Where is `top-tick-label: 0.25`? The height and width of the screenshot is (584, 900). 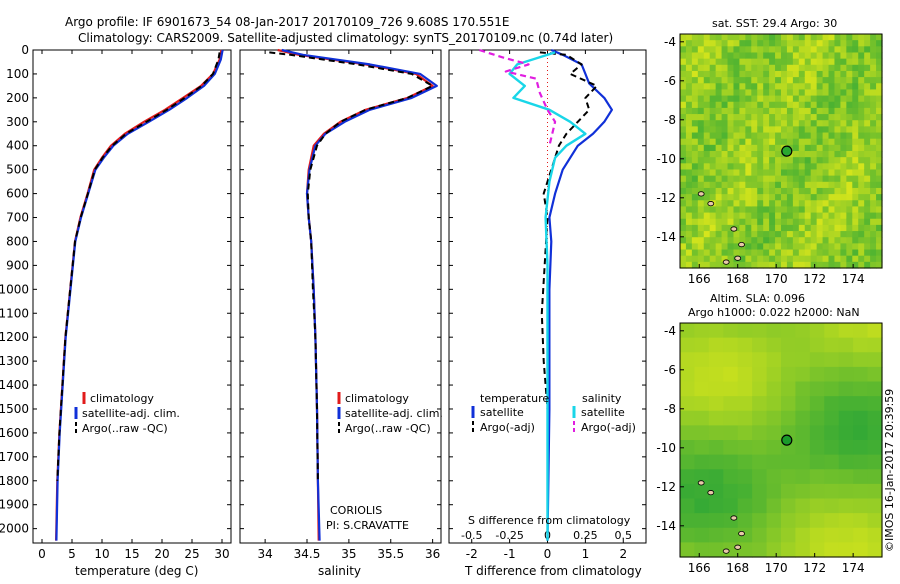 top-tick-label: 0.25 is located at coordinates (585, 535).